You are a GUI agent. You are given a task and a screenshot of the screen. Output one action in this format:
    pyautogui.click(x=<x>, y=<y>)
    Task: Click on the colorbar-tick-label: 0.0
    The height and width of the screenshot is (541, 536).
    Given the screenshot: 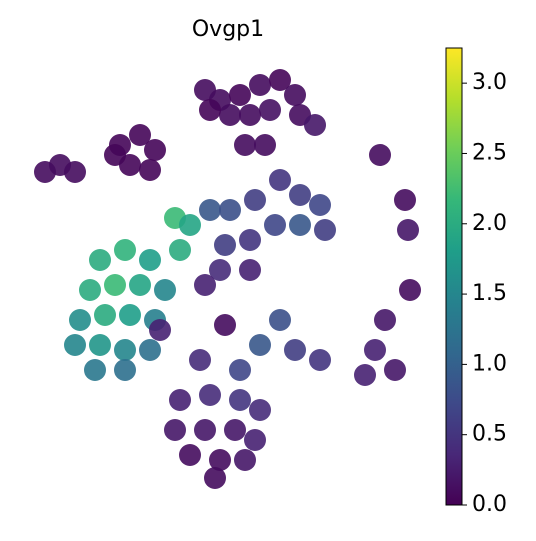 What is the action you would take?
    pyautogui.click(x=489, y=504)
    